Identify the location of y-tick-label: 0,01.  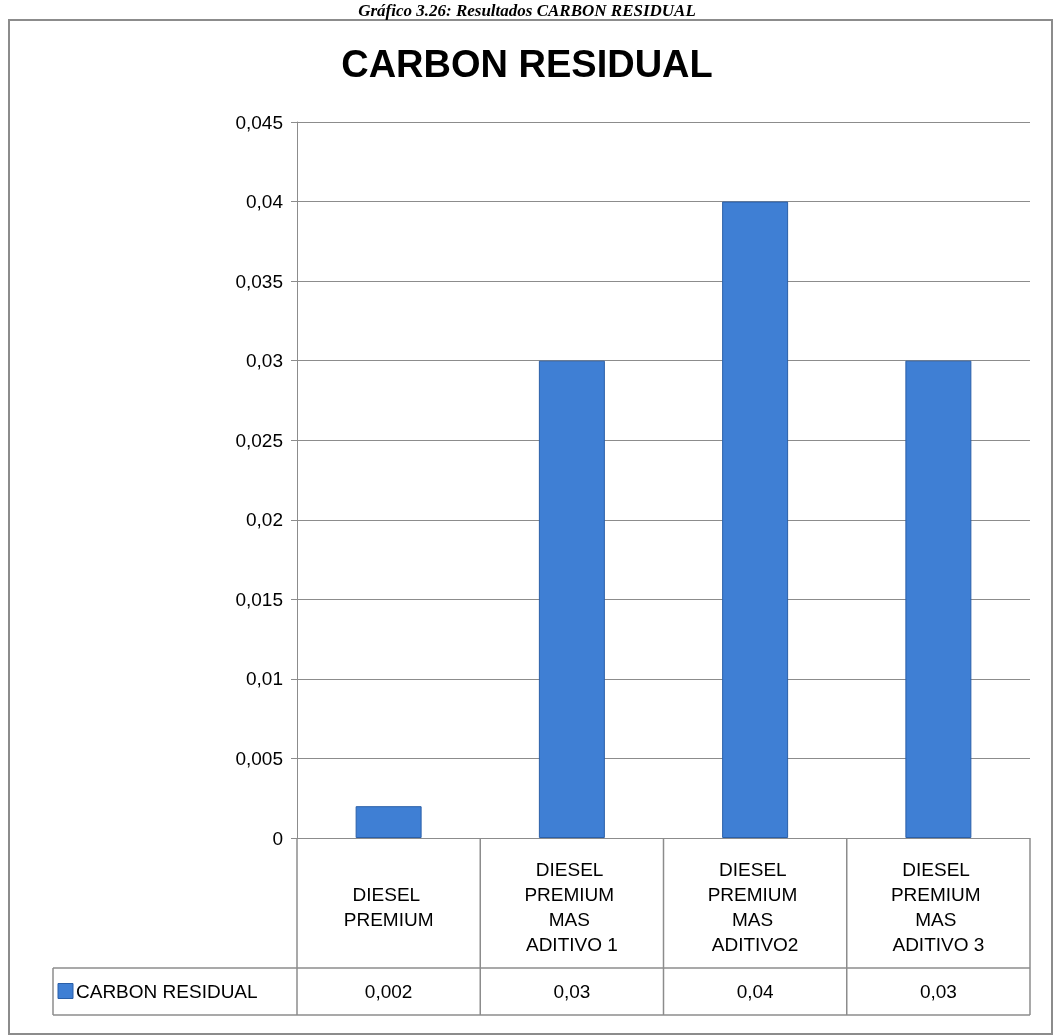
(264, 679).